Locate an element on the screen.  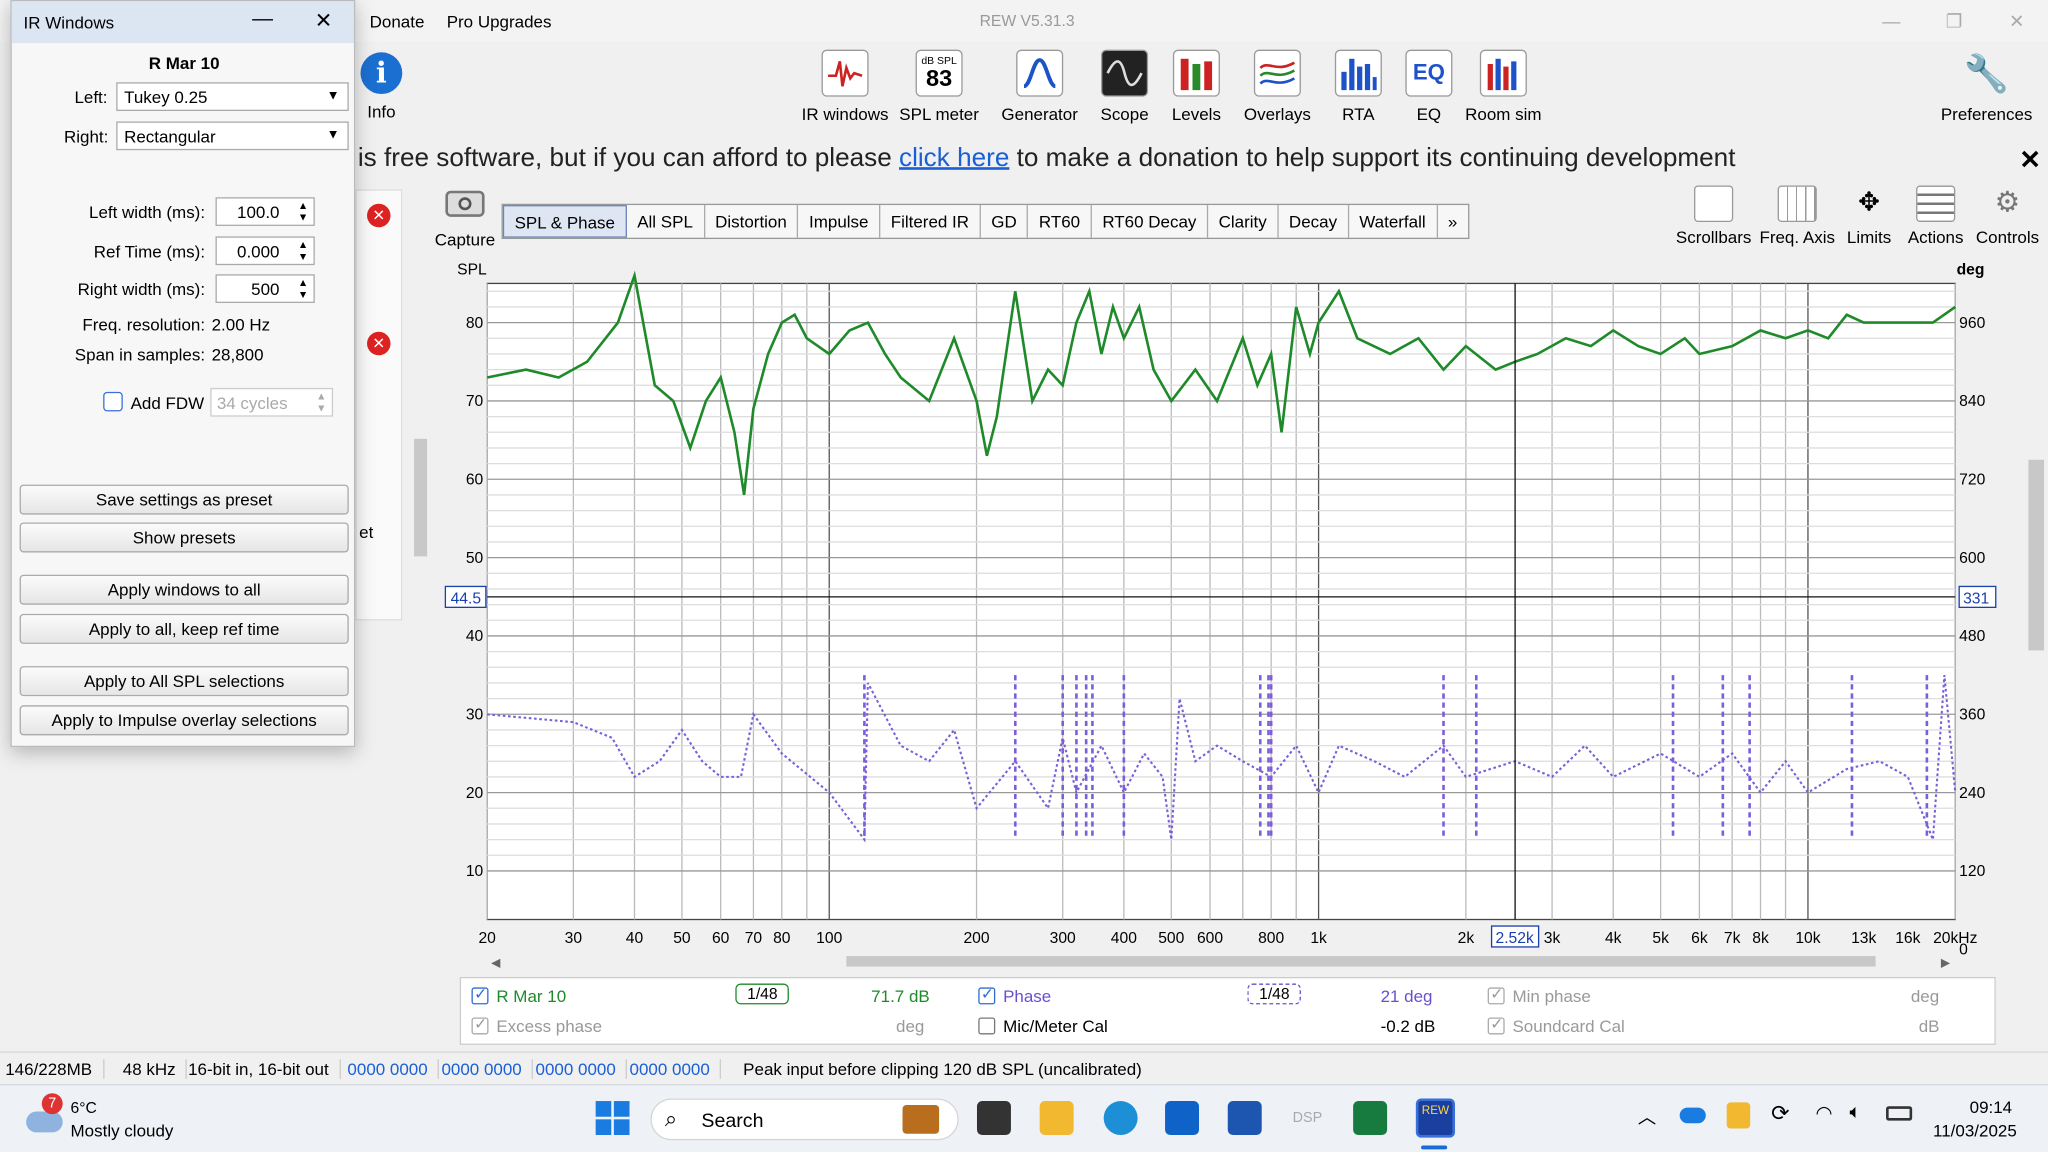
scroll-left-icon: ◀ is located at coordinates (496, 963).